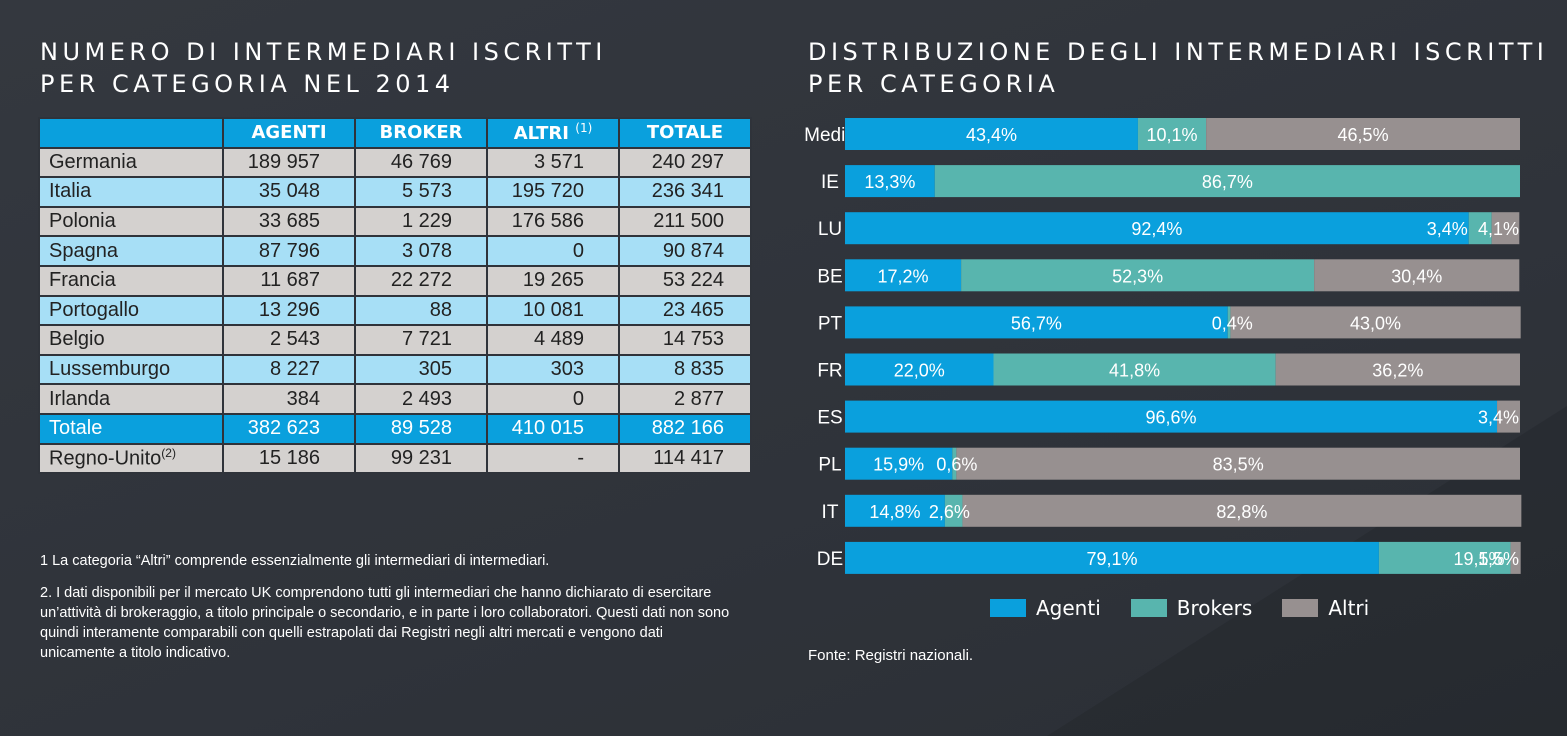 The width and height of the screenshot is (1567, 736). I want to click on data-label-brokers: 0,4%, so click(1232, 323).